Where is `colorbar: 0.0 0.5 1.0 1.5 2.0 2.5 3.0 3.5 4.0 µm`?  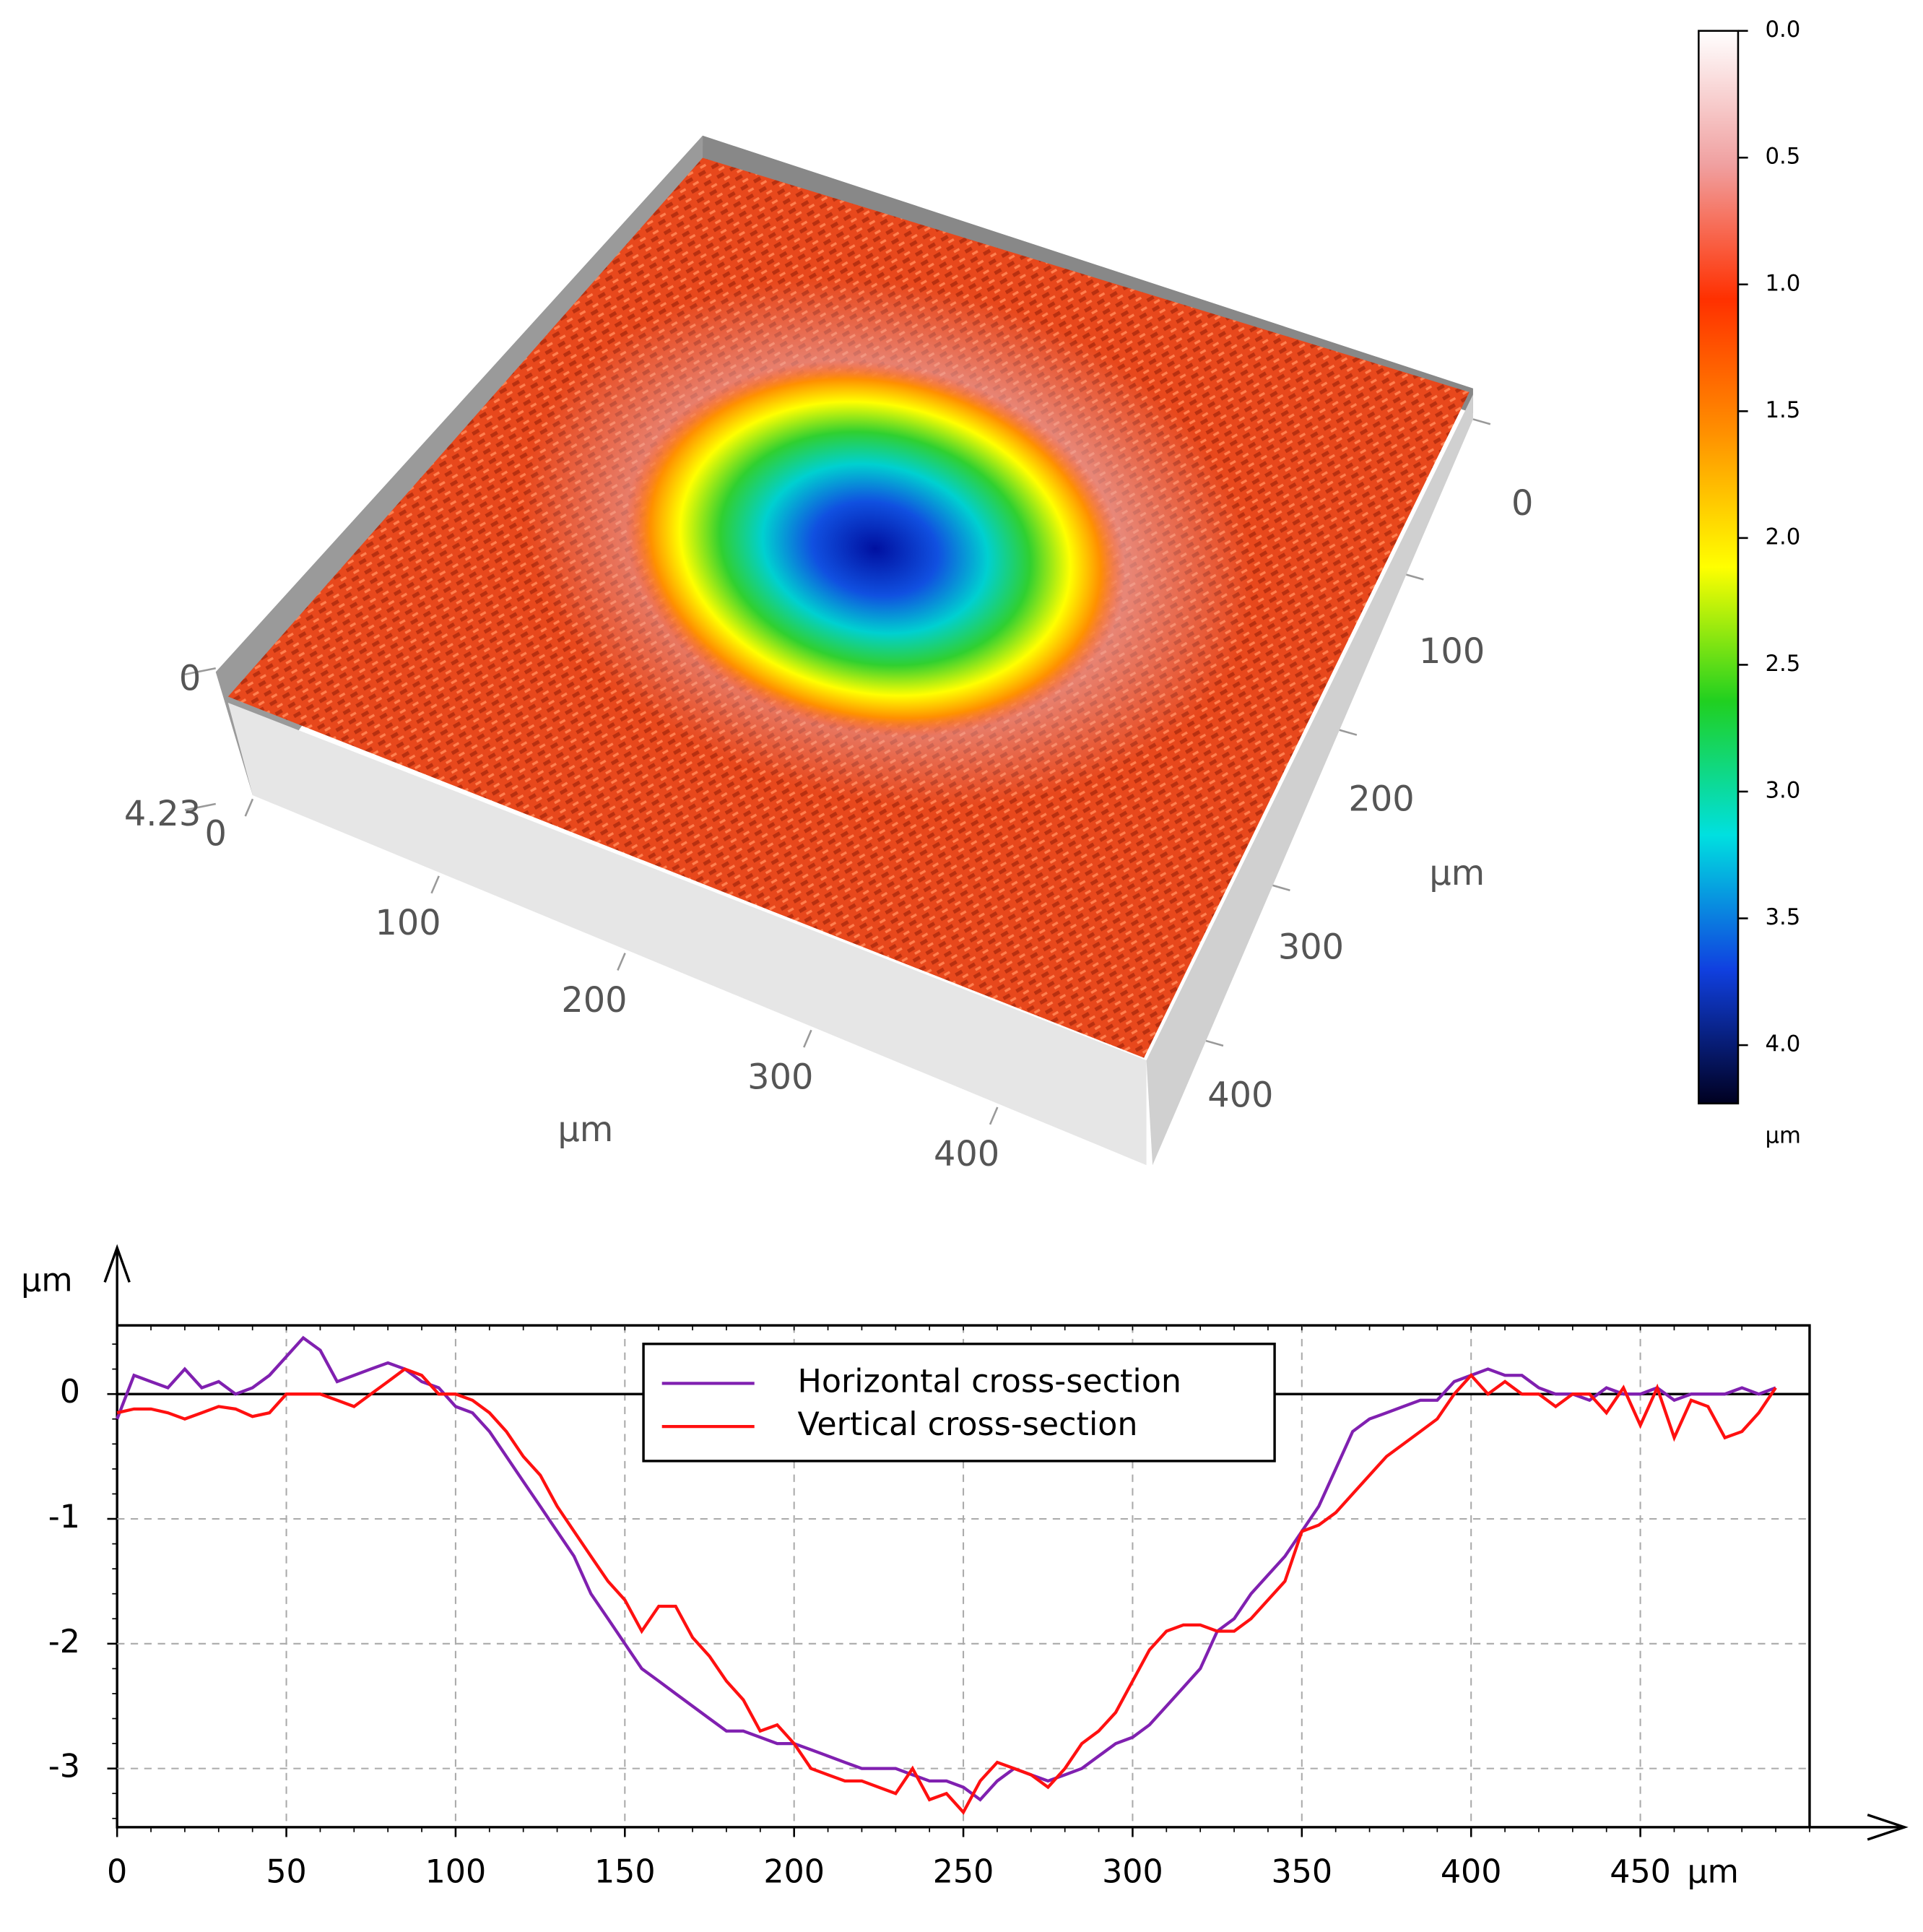 colorbar: 0.0 0.5 1.0 1.5 2.0 2.5 3.0 3.5 4.0 µm is located at coordinates (1749, 582).